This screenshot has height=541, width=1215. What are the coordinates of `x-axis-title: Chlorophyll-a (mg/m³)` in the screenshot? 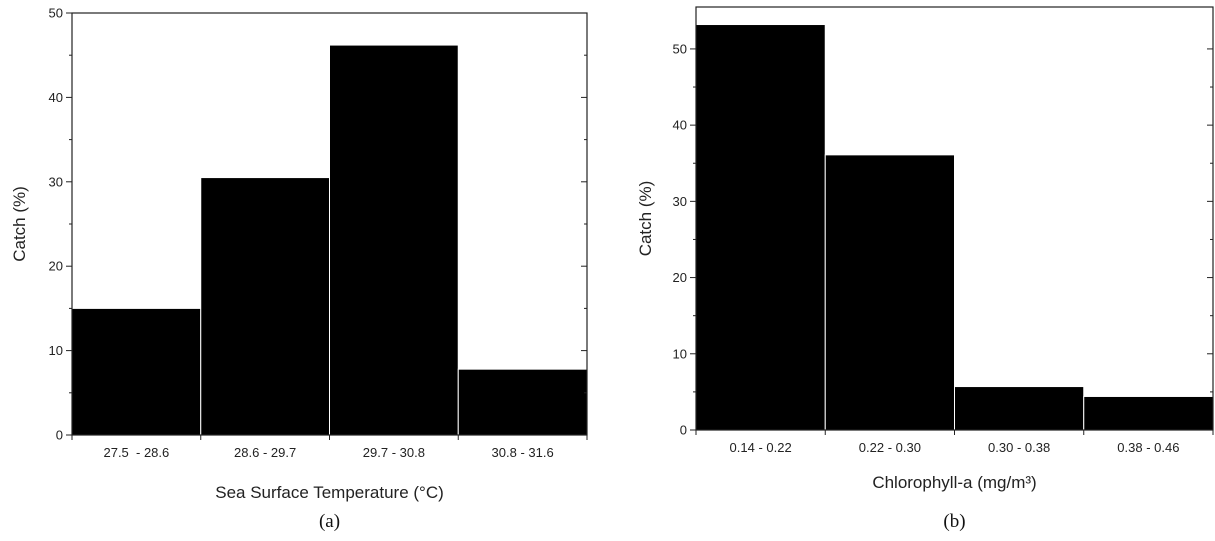 It's located at (954, 482).